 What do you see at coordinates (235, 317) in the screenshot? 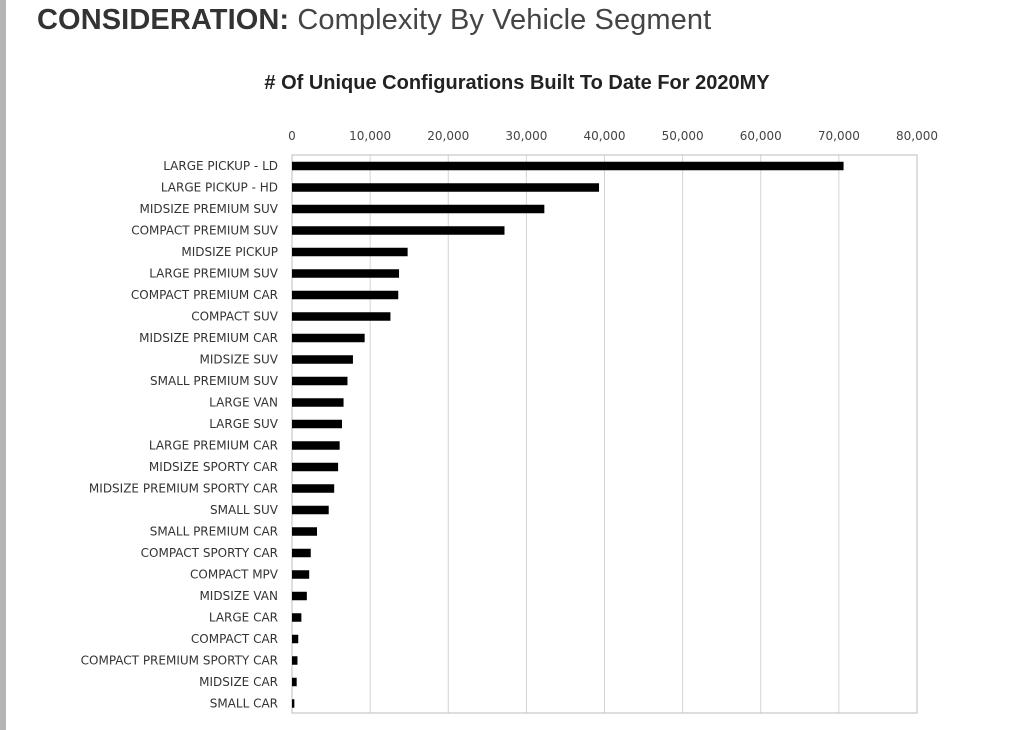
I see `category-label: COMPACT SUV` at bounding box center [235, 317].